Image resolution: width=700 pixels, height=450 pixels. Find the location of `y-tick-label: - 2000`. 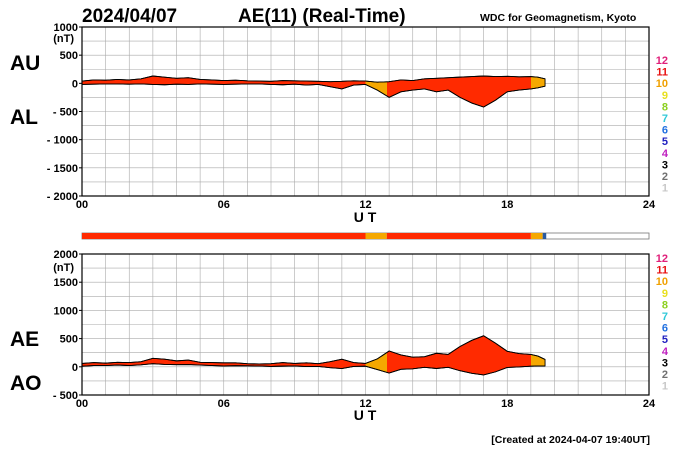

y-tick-label: - 2000 is located at coordinates (62, 197).